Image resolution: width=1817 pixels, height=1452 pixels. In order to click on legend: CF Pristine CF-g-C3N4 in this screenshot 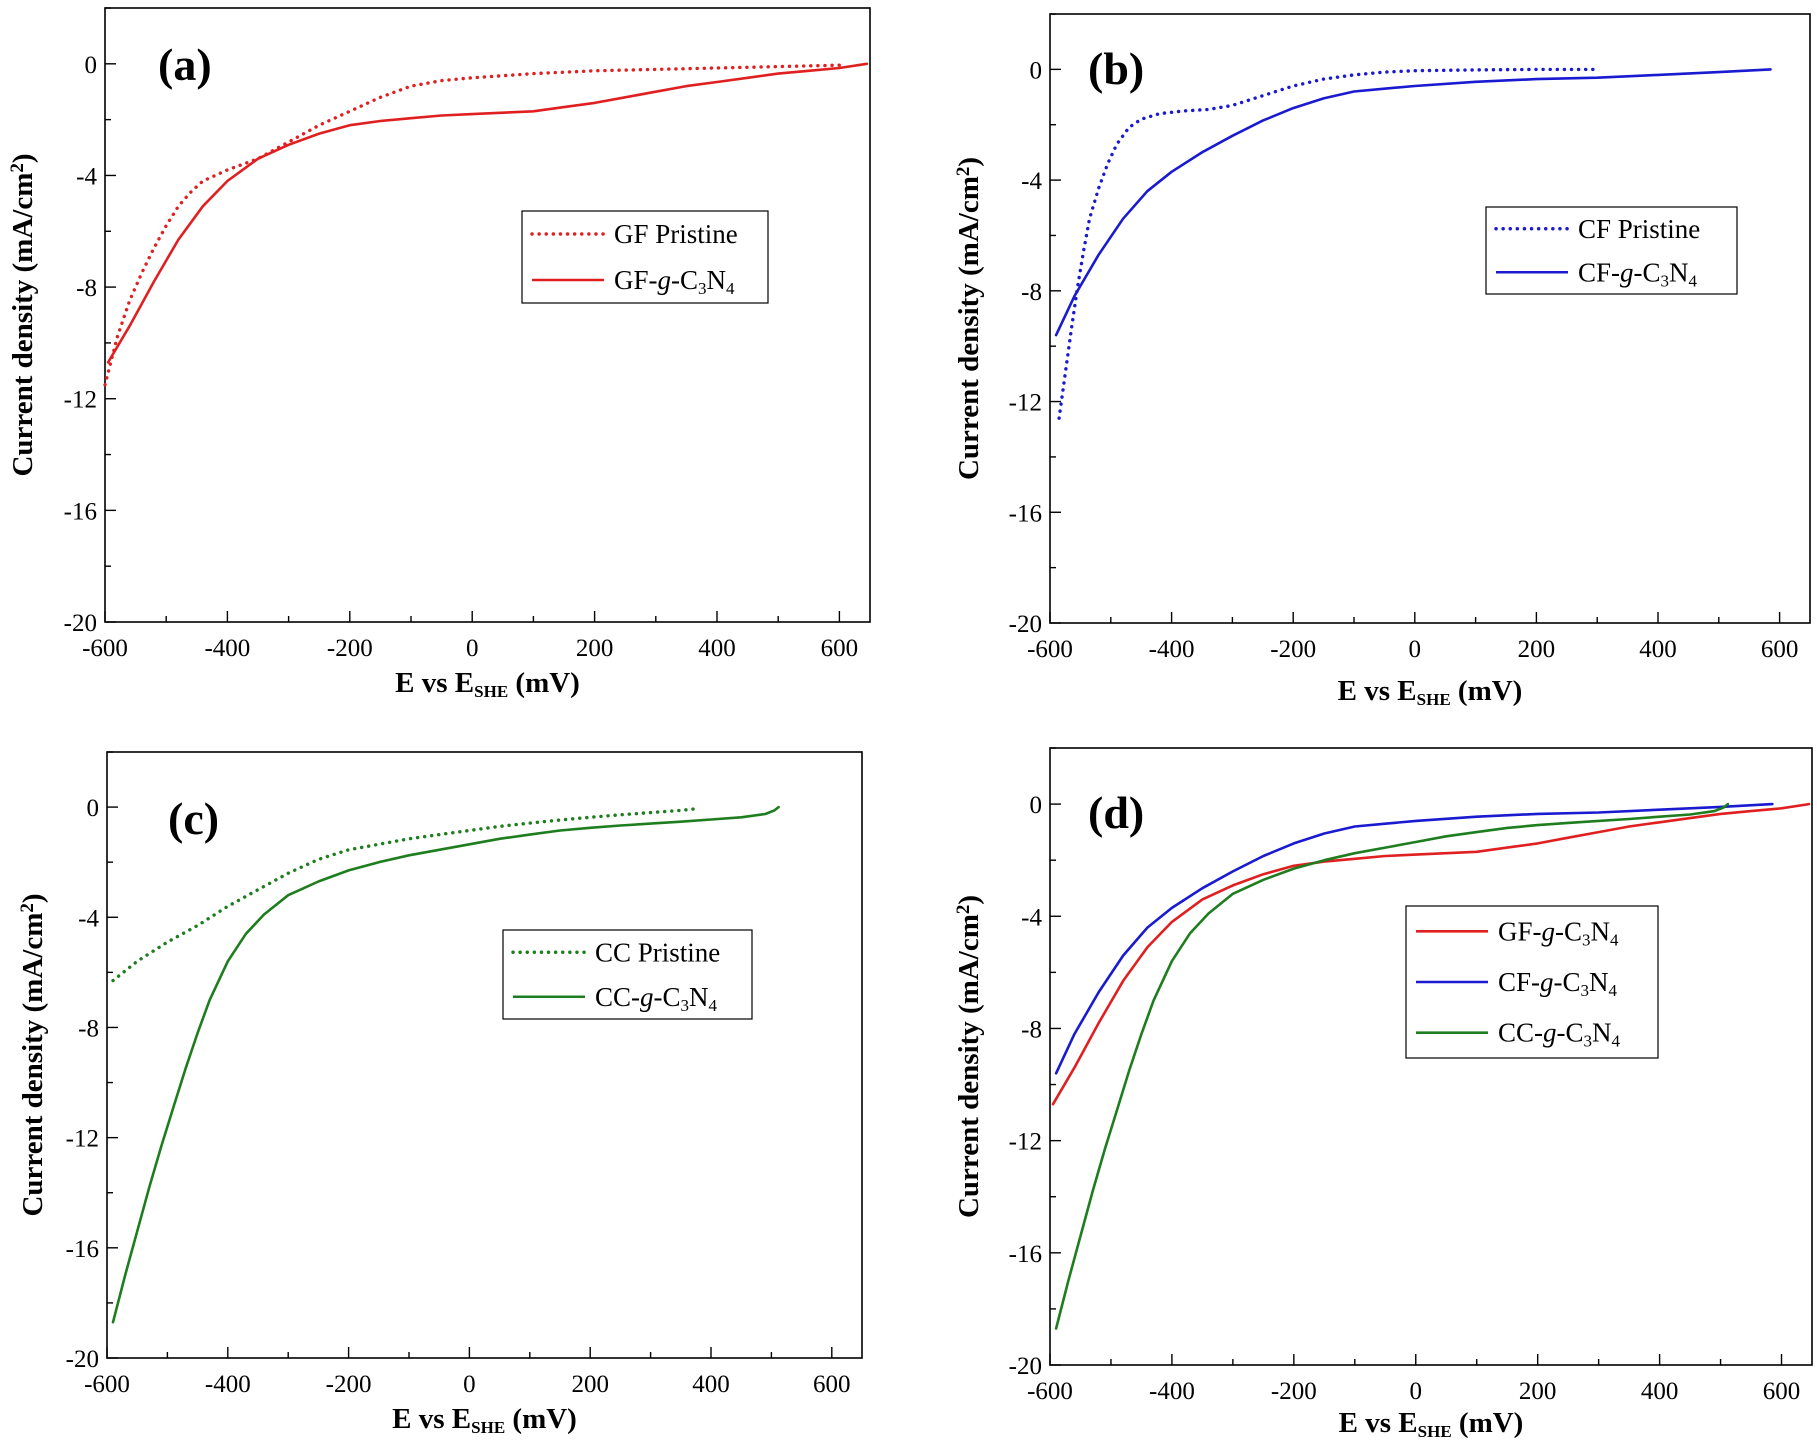, I will do `click(1611, 250)`.